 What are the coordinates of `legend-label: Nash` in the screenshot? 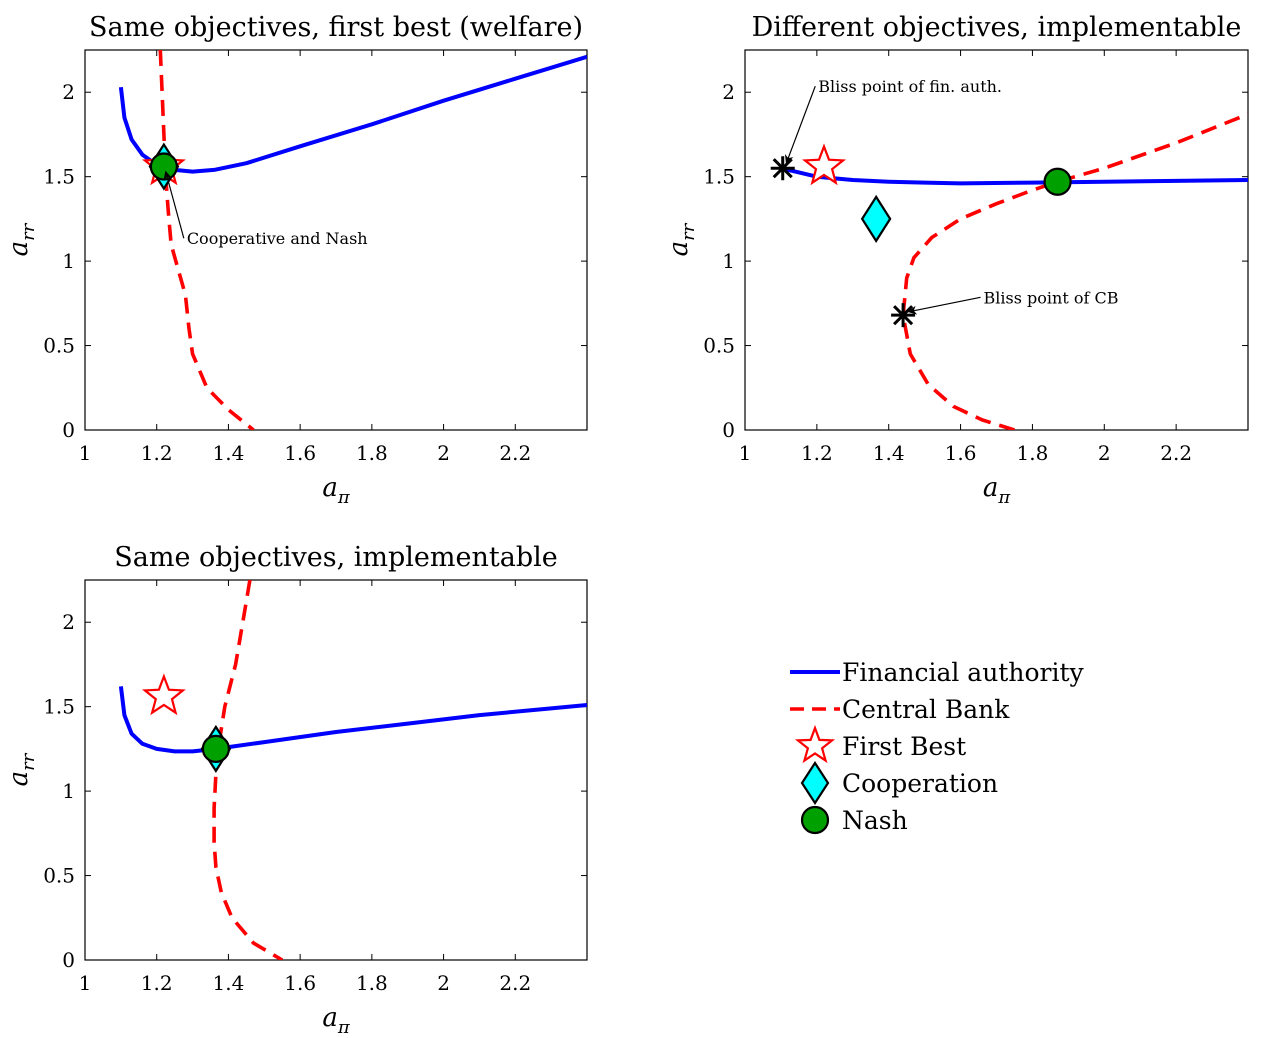 It's located at (875, 820).